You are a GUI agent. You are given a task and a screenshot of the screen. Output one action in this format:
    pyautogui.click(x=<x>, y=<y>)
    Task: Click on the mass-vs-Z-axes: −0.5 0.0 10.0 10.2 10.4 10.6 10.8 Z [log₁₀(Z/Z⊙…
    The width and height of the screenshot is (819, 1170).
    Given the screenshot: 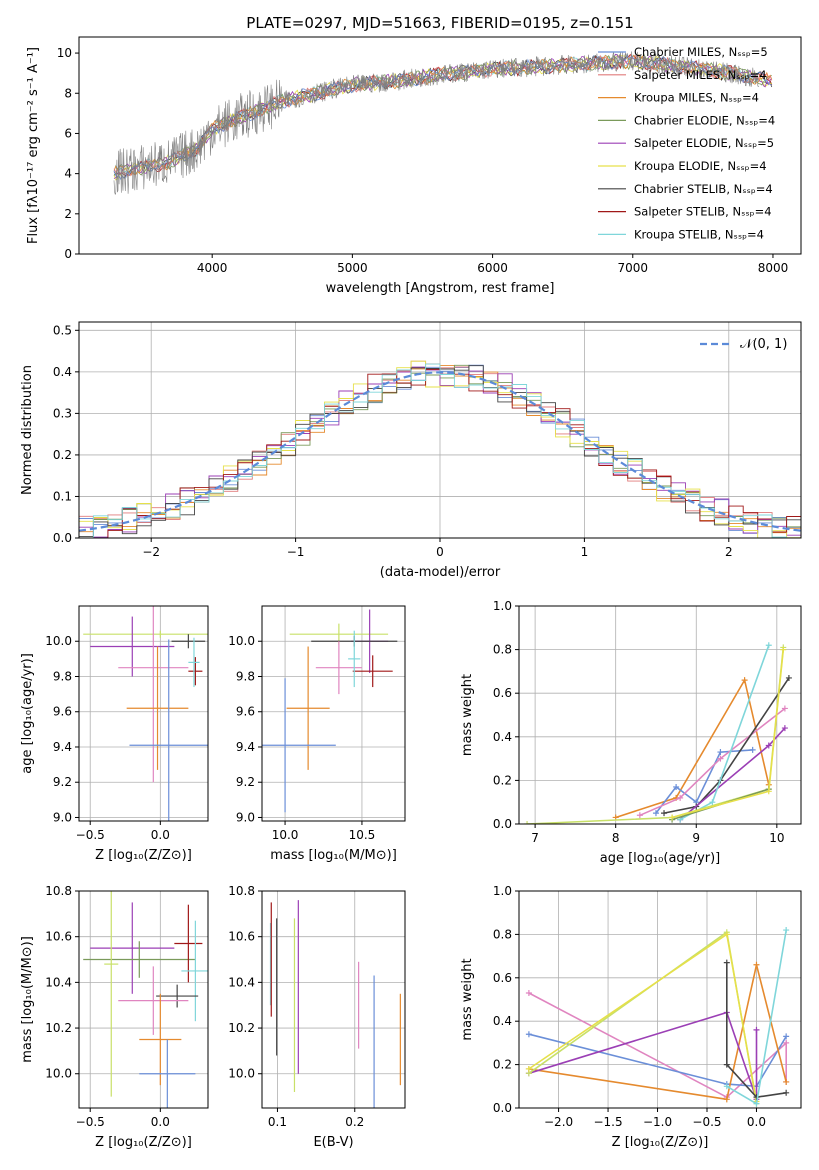 What is the action you would take?
    pyautogui.click(x=114, y=1017)
    